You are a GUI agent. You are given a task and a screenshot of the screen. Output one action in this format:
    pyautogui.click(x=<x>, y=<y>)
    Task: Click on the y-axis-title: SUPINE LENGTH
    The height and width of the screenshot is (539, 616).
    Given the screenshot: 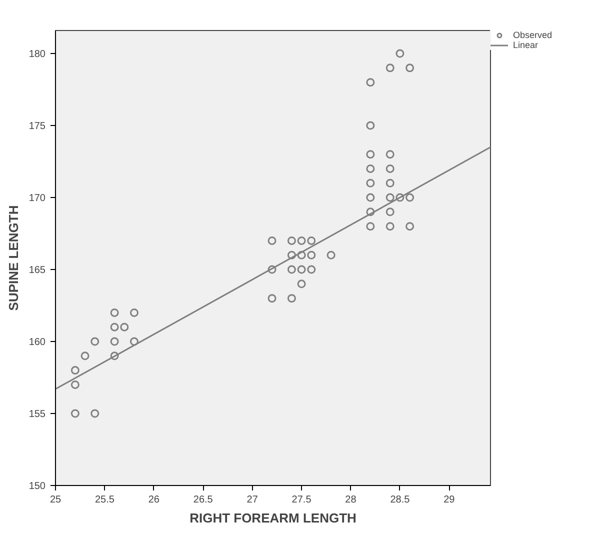 What is the action you would take?
    pyautogui.click(x=13, y=258)
    